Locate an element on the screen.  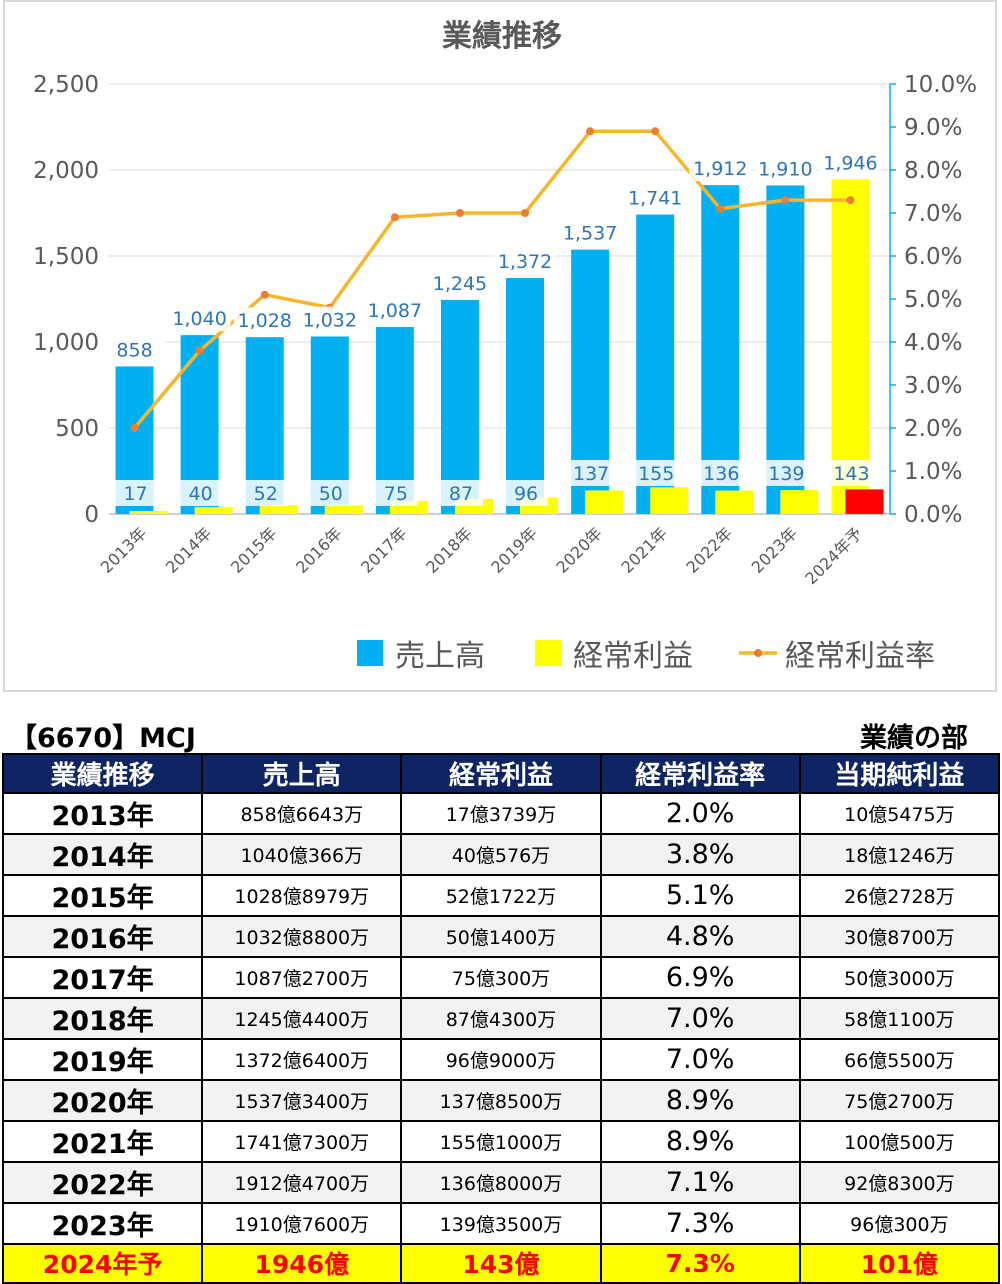
table-cell: 2018年 is located at coordinates (102, 1018).